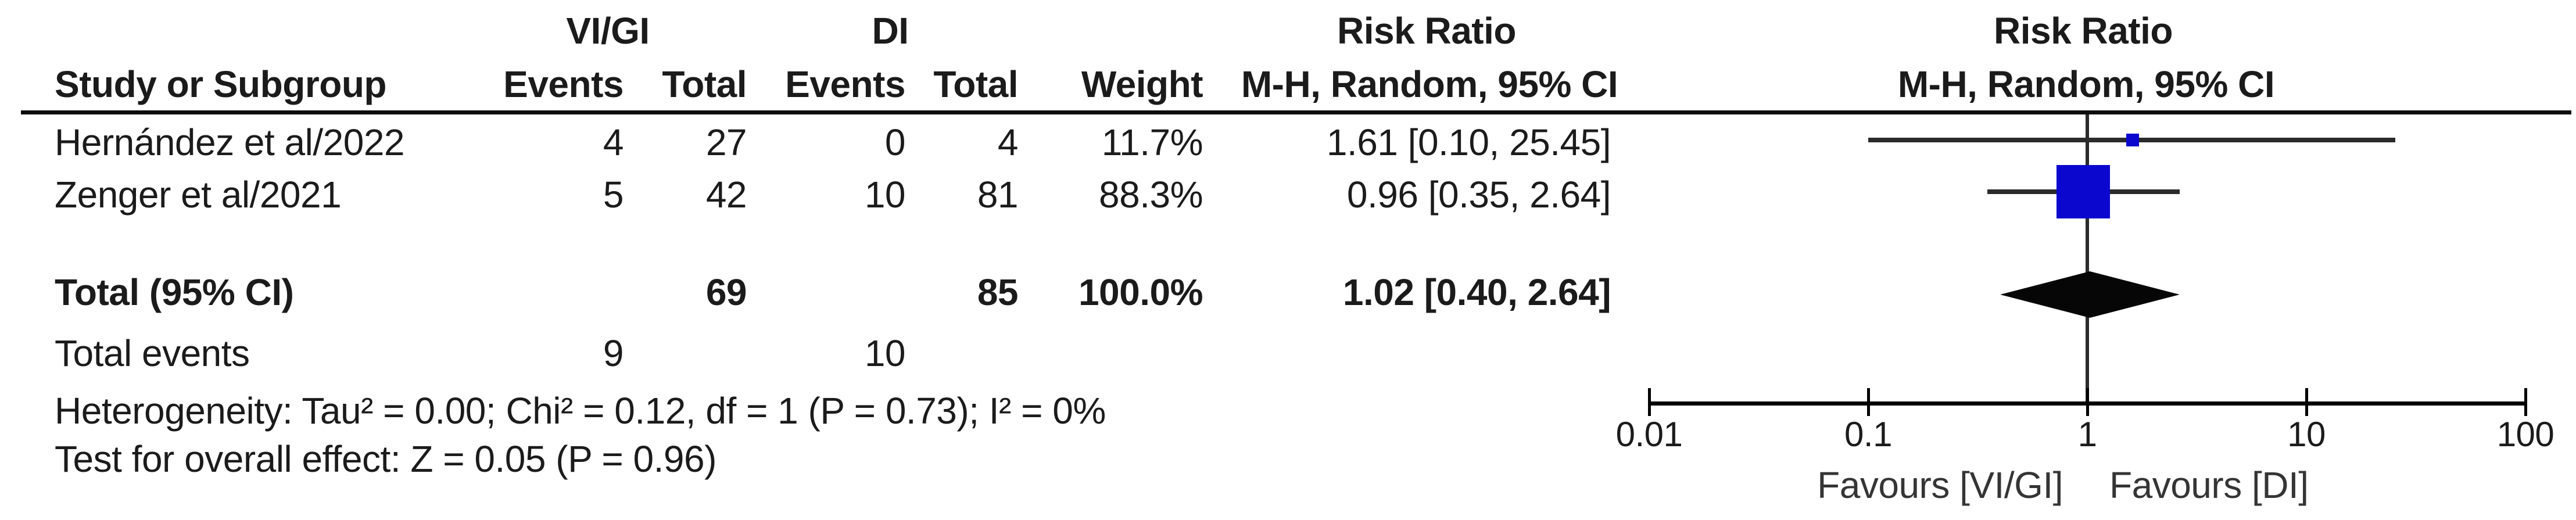  What do you see at coordinates (975, 84) in the screenshot?
I see `total2-column-header: Total` at bounding box center [975, 84].